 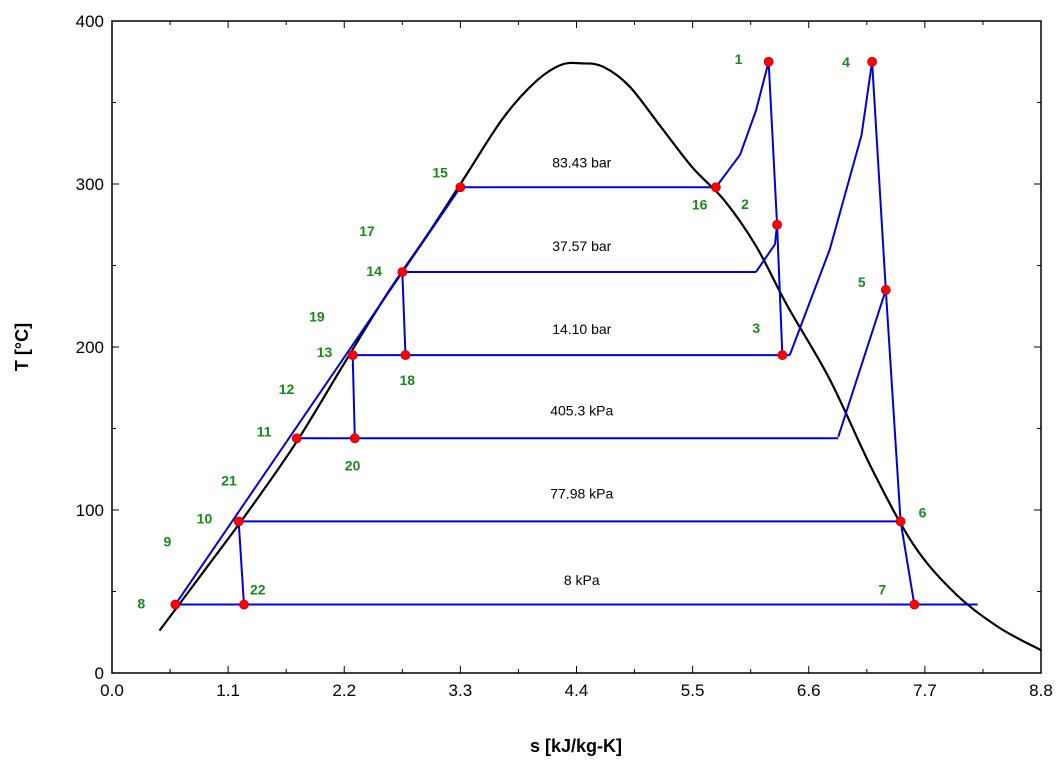 What do you see at coordinates (258, 590) in the screenshot?
I see `state-label-22: 22` at bounding box center [258, 590].